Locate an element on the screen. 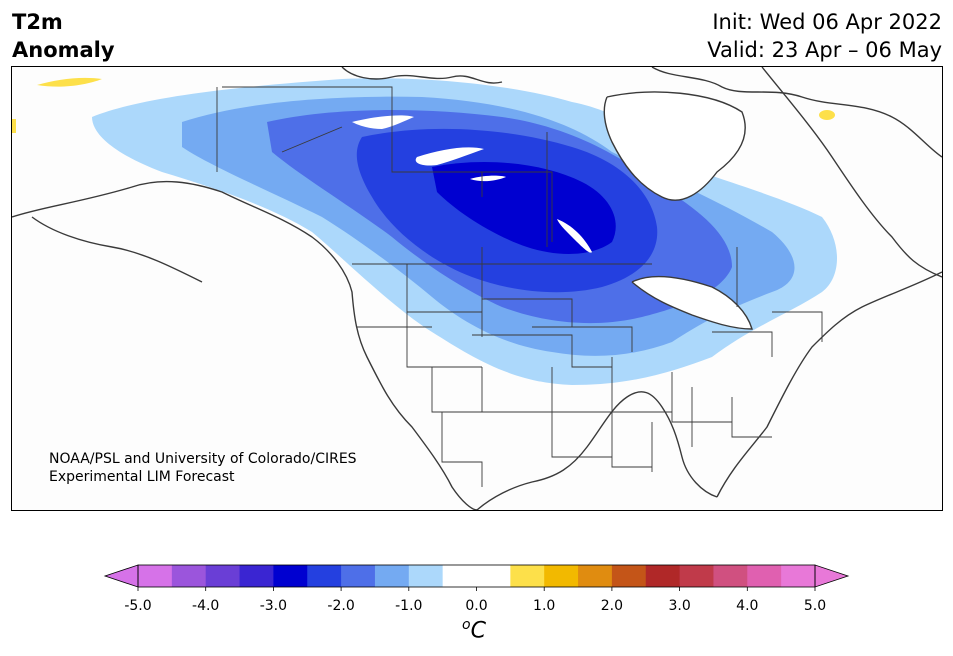 The height and width of the screenshot is (656, 953). title-line-2: Anomaly is located at coordinates (63, 50).